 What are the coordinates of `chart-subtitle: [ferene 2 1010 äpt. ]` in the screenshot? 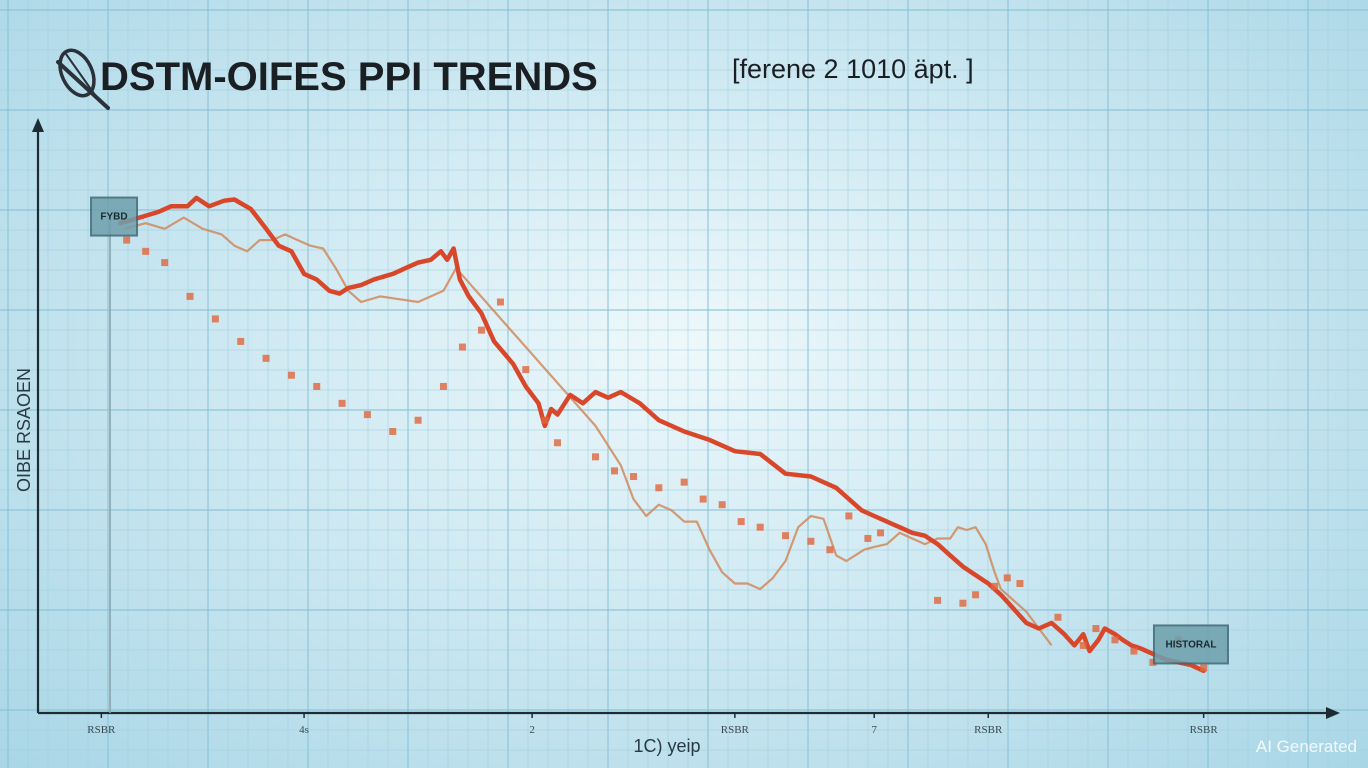 It's located at (853, 69).